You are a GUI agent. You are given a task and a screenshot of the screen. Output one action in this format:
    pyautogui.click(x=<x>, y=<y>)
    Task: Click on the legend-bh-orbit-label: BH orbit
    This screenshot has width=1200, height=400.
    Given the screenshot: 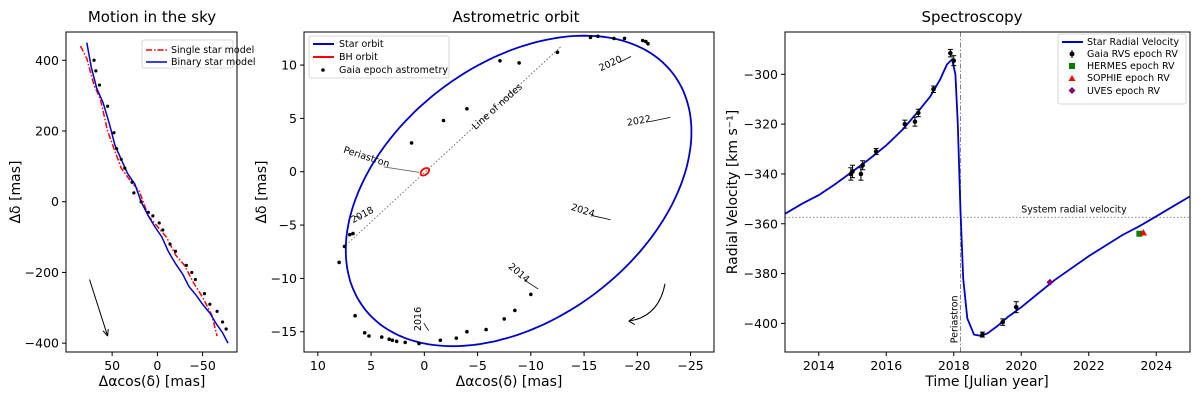 What is the action you would take?
    pyautogui.click(x=358, y=57)
    